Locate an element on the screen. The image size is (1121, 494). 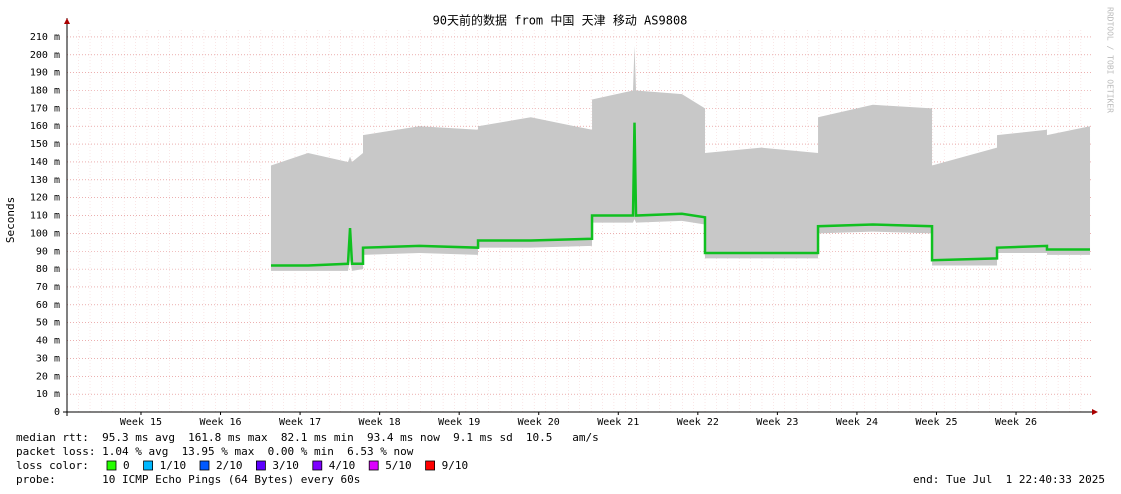
y-tick-label: 50 m is located at coordinates (48, 323).